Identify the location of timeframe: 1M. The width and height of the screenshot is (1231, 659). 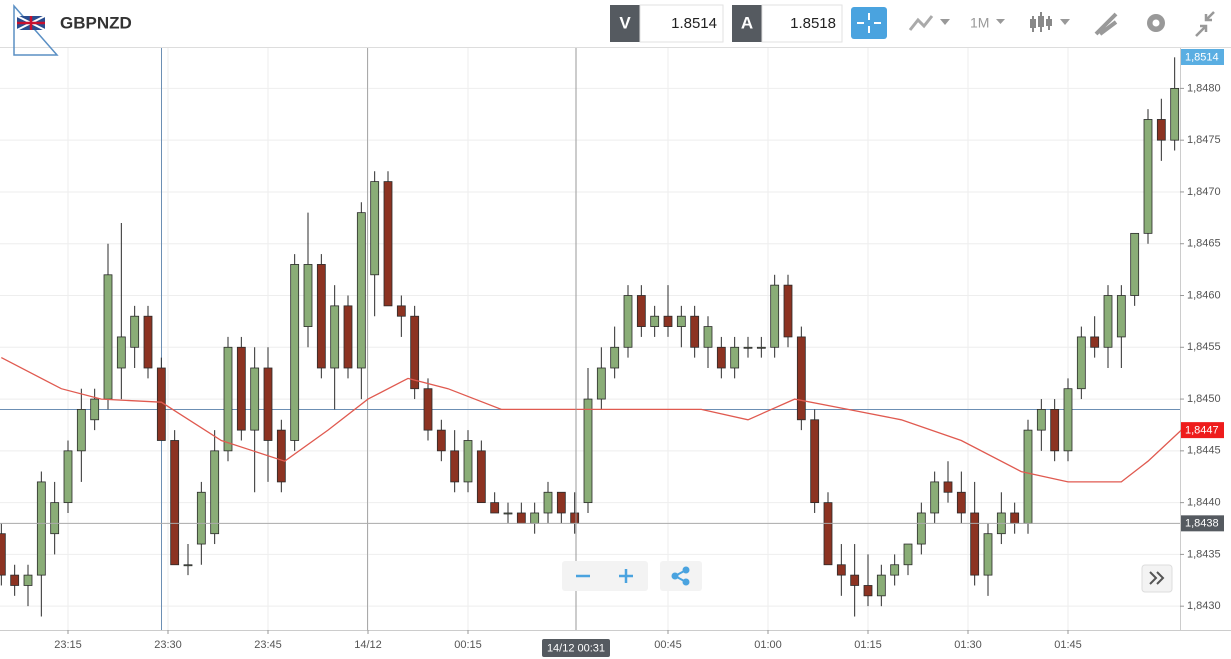
(979, 23).